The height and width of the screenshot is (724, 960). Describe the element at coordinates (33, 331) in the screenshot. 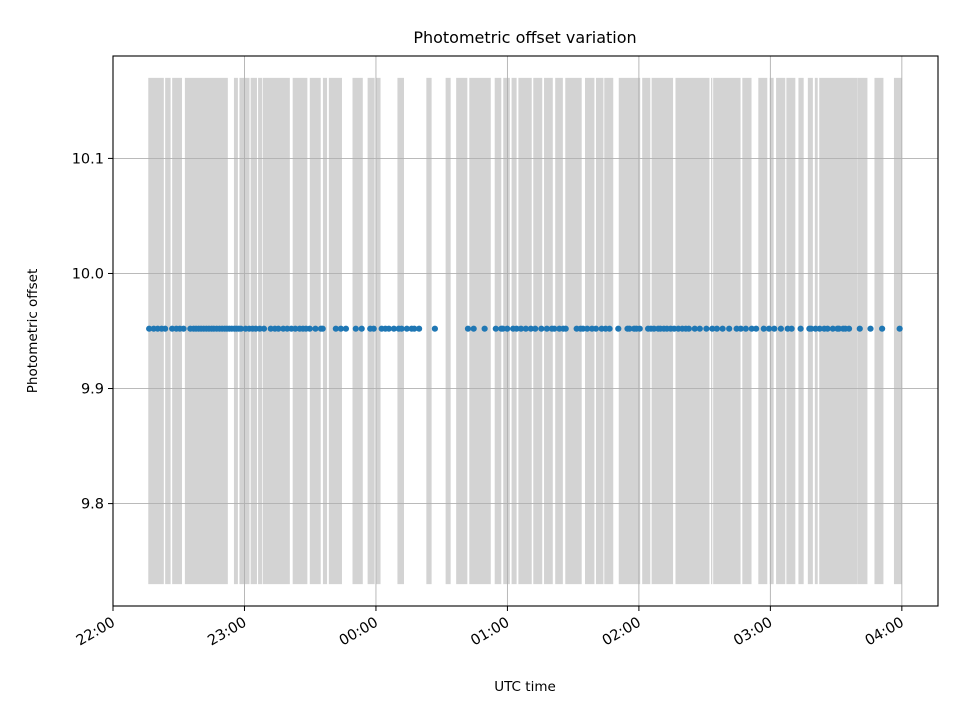

I see `y-axis-label: Photometric offset` at that location.